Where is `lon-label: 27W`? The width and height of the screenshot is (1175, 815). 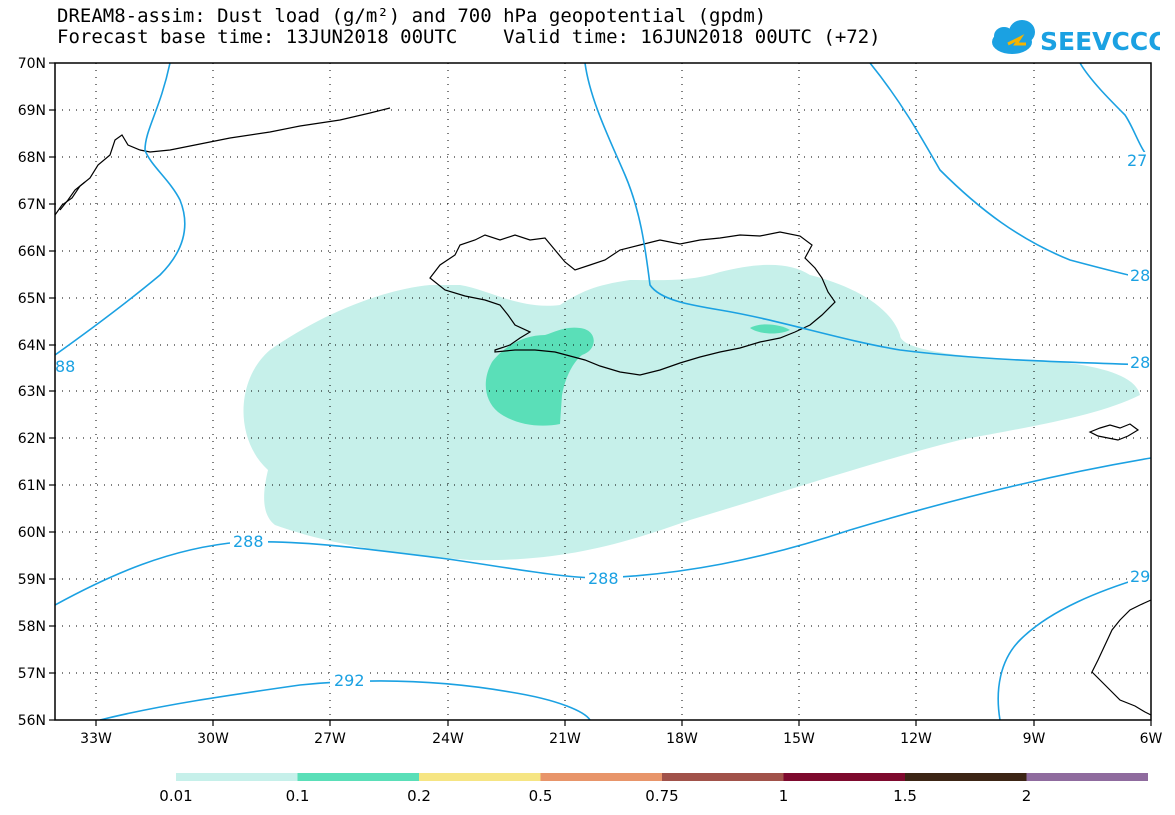 lon-label: 27W is located at coordinates (330, 739).